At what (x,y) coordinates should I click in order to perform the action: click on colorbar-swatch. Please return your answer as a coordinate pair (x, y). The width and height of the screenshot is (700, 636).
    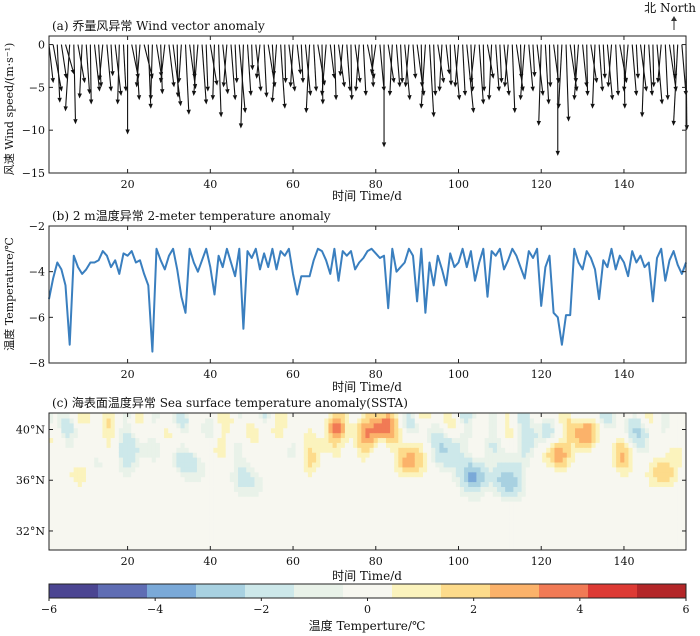
    Looking at the image, I should click on (319, 591).